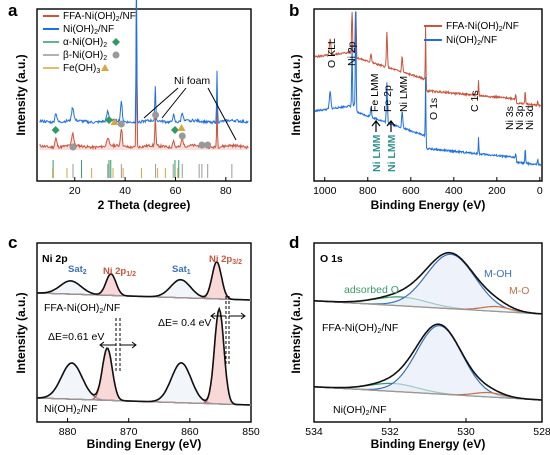 Image resolution: width=550 pixels, height=455 pixels. What do you see at coordinates (352, 53) in the screenshot?
I see `b-label-ni2p: Ni 2p` at bounding box center [352, 53].